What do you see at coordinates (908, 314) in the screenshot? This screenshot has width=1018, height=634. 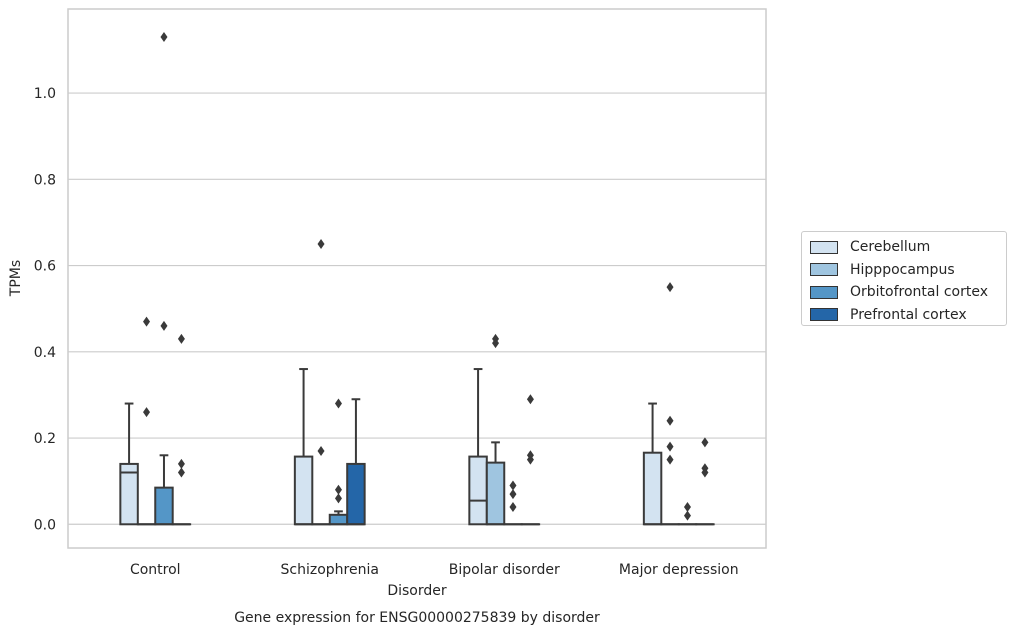 I see `legend-label: Prefrontal cortex` at bounding box center [908, 314].